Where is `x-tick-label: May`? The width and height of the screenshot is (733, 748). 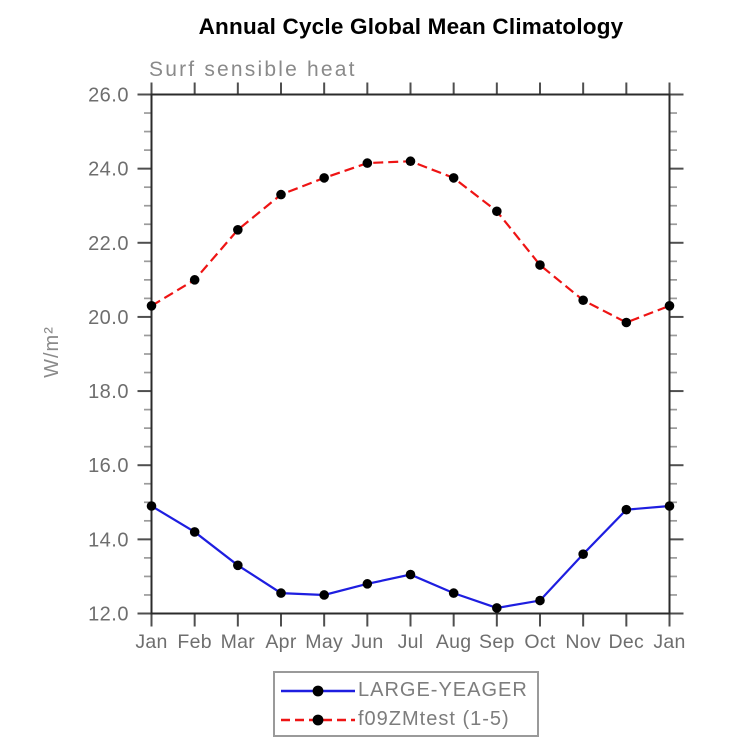 x-tick-label: May is located at coordinates (324, 642).